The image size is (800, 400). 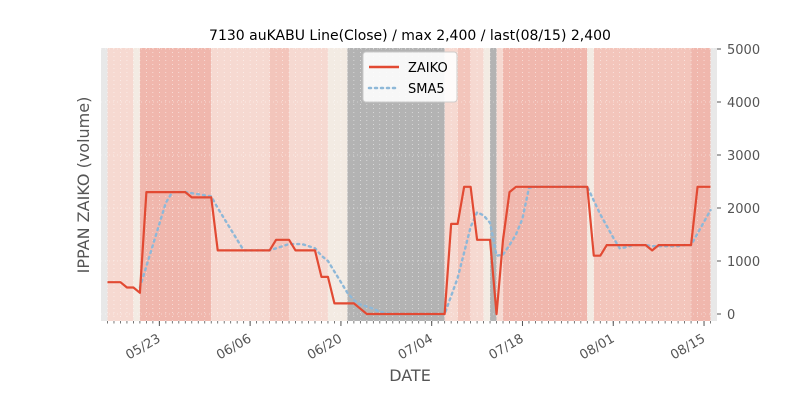 What do you see at coordinates (738, 183) in the screenshot?
I see `y-axis-ticks: 0 1000 2000 3000 4000 5000` at bounding box center [738, 183].